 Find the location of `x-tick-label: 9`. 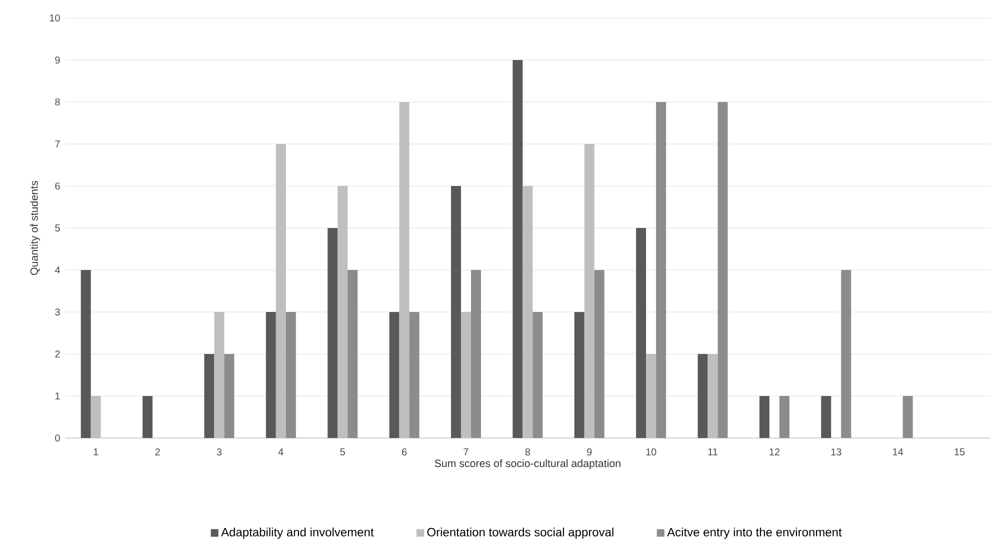

x-tick-label: 9 is located at coordinates (589, 452).